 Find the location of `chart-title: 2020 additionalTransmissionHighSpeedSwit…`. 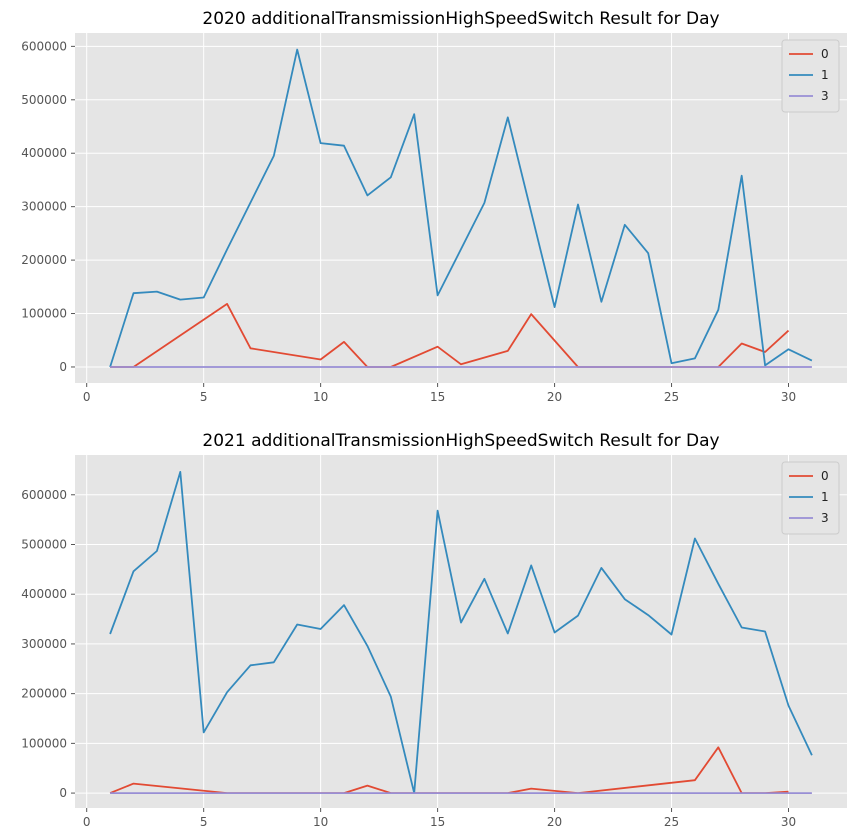

chart-title: 2020 additionalTransmissionHighSpeedSwit… is located at coordinates (460, 19).